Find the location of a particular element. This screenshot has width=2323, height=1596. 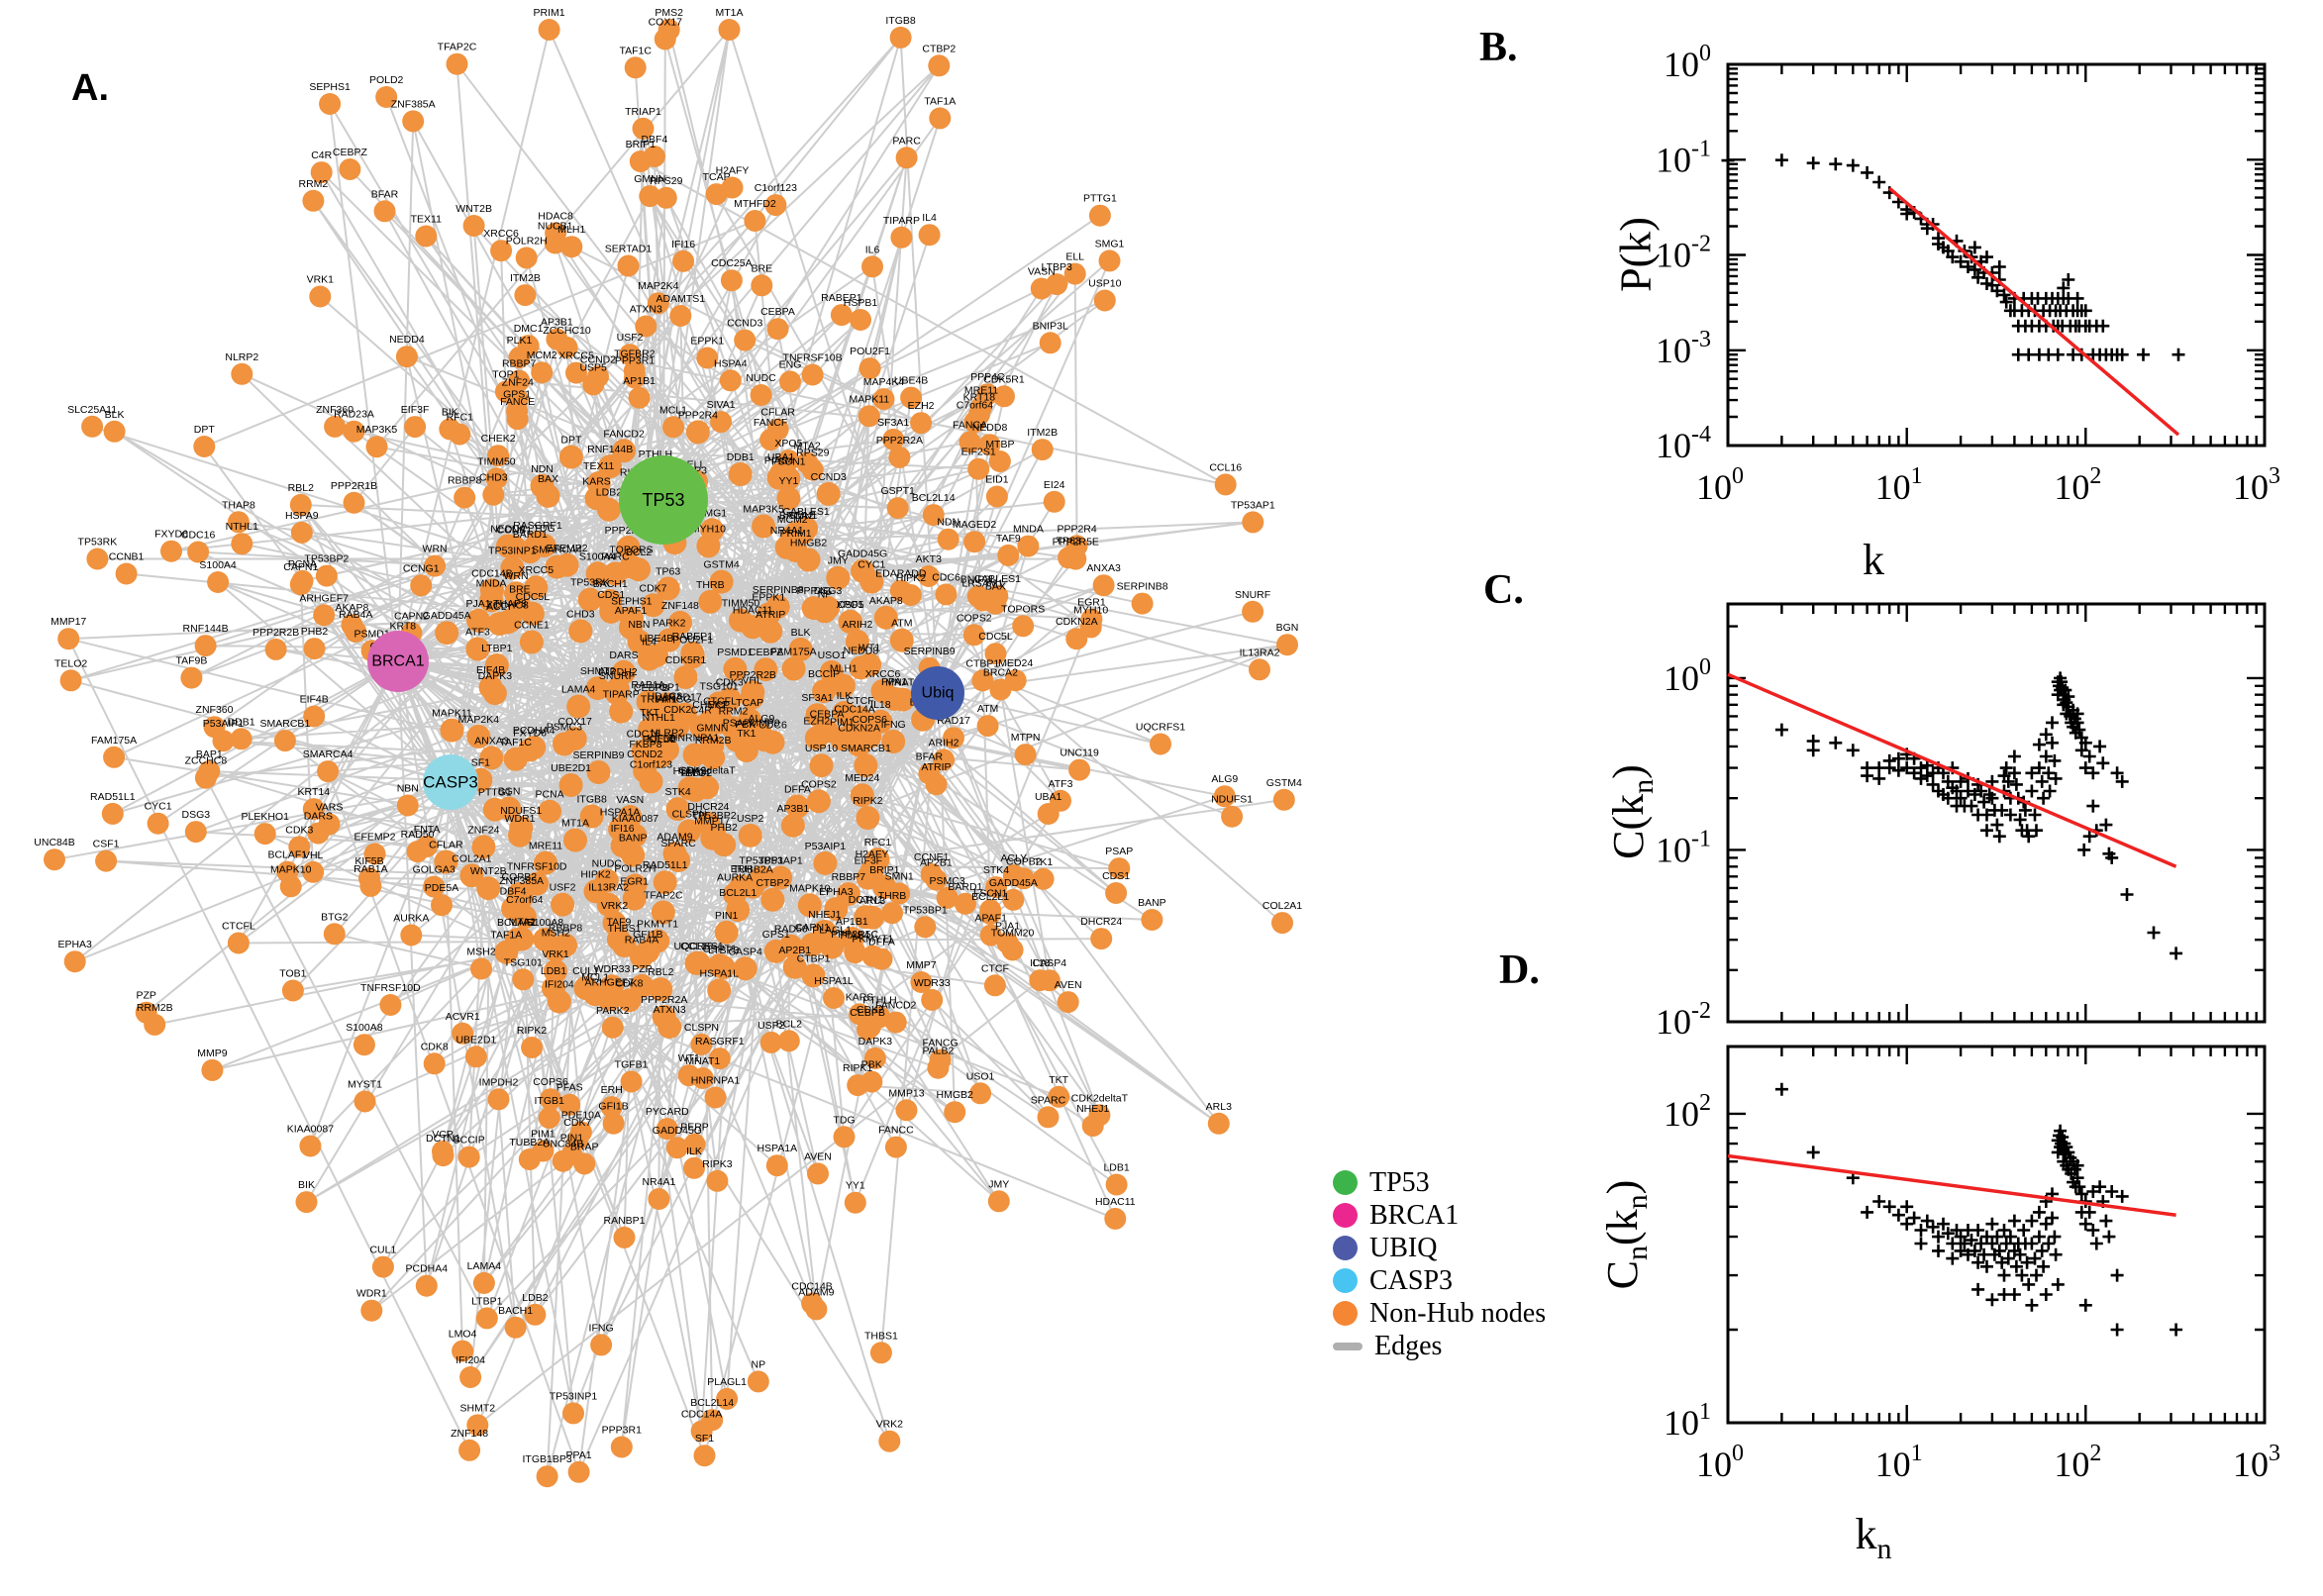

gene-node-label: TFAP2C is located at coordinates (663, 896).